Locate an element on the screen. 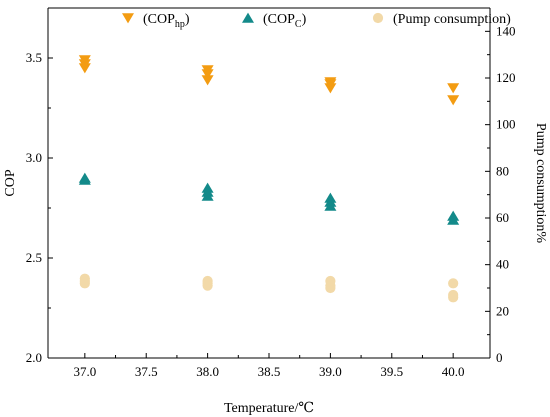 This screenshot has height=417, width=550. x-tick-label: 40.0 is located at coordinates (453, 371).